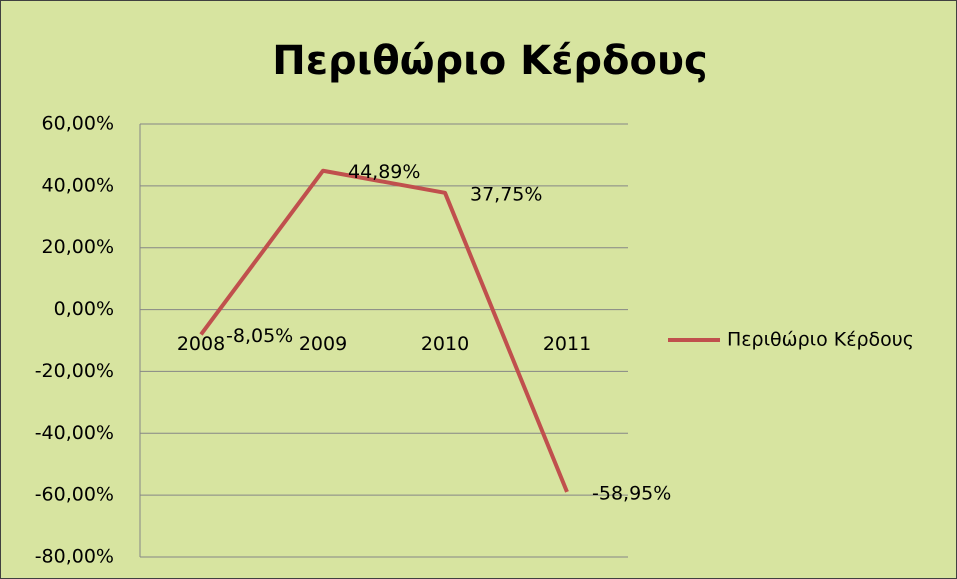 Image resolution: width=957 pixels, height=579 pixels. What do you see at coordinates (74, 371) in the screenshot?
I see `y-tick-label: -20,00%` at bounding box center [74, 371].